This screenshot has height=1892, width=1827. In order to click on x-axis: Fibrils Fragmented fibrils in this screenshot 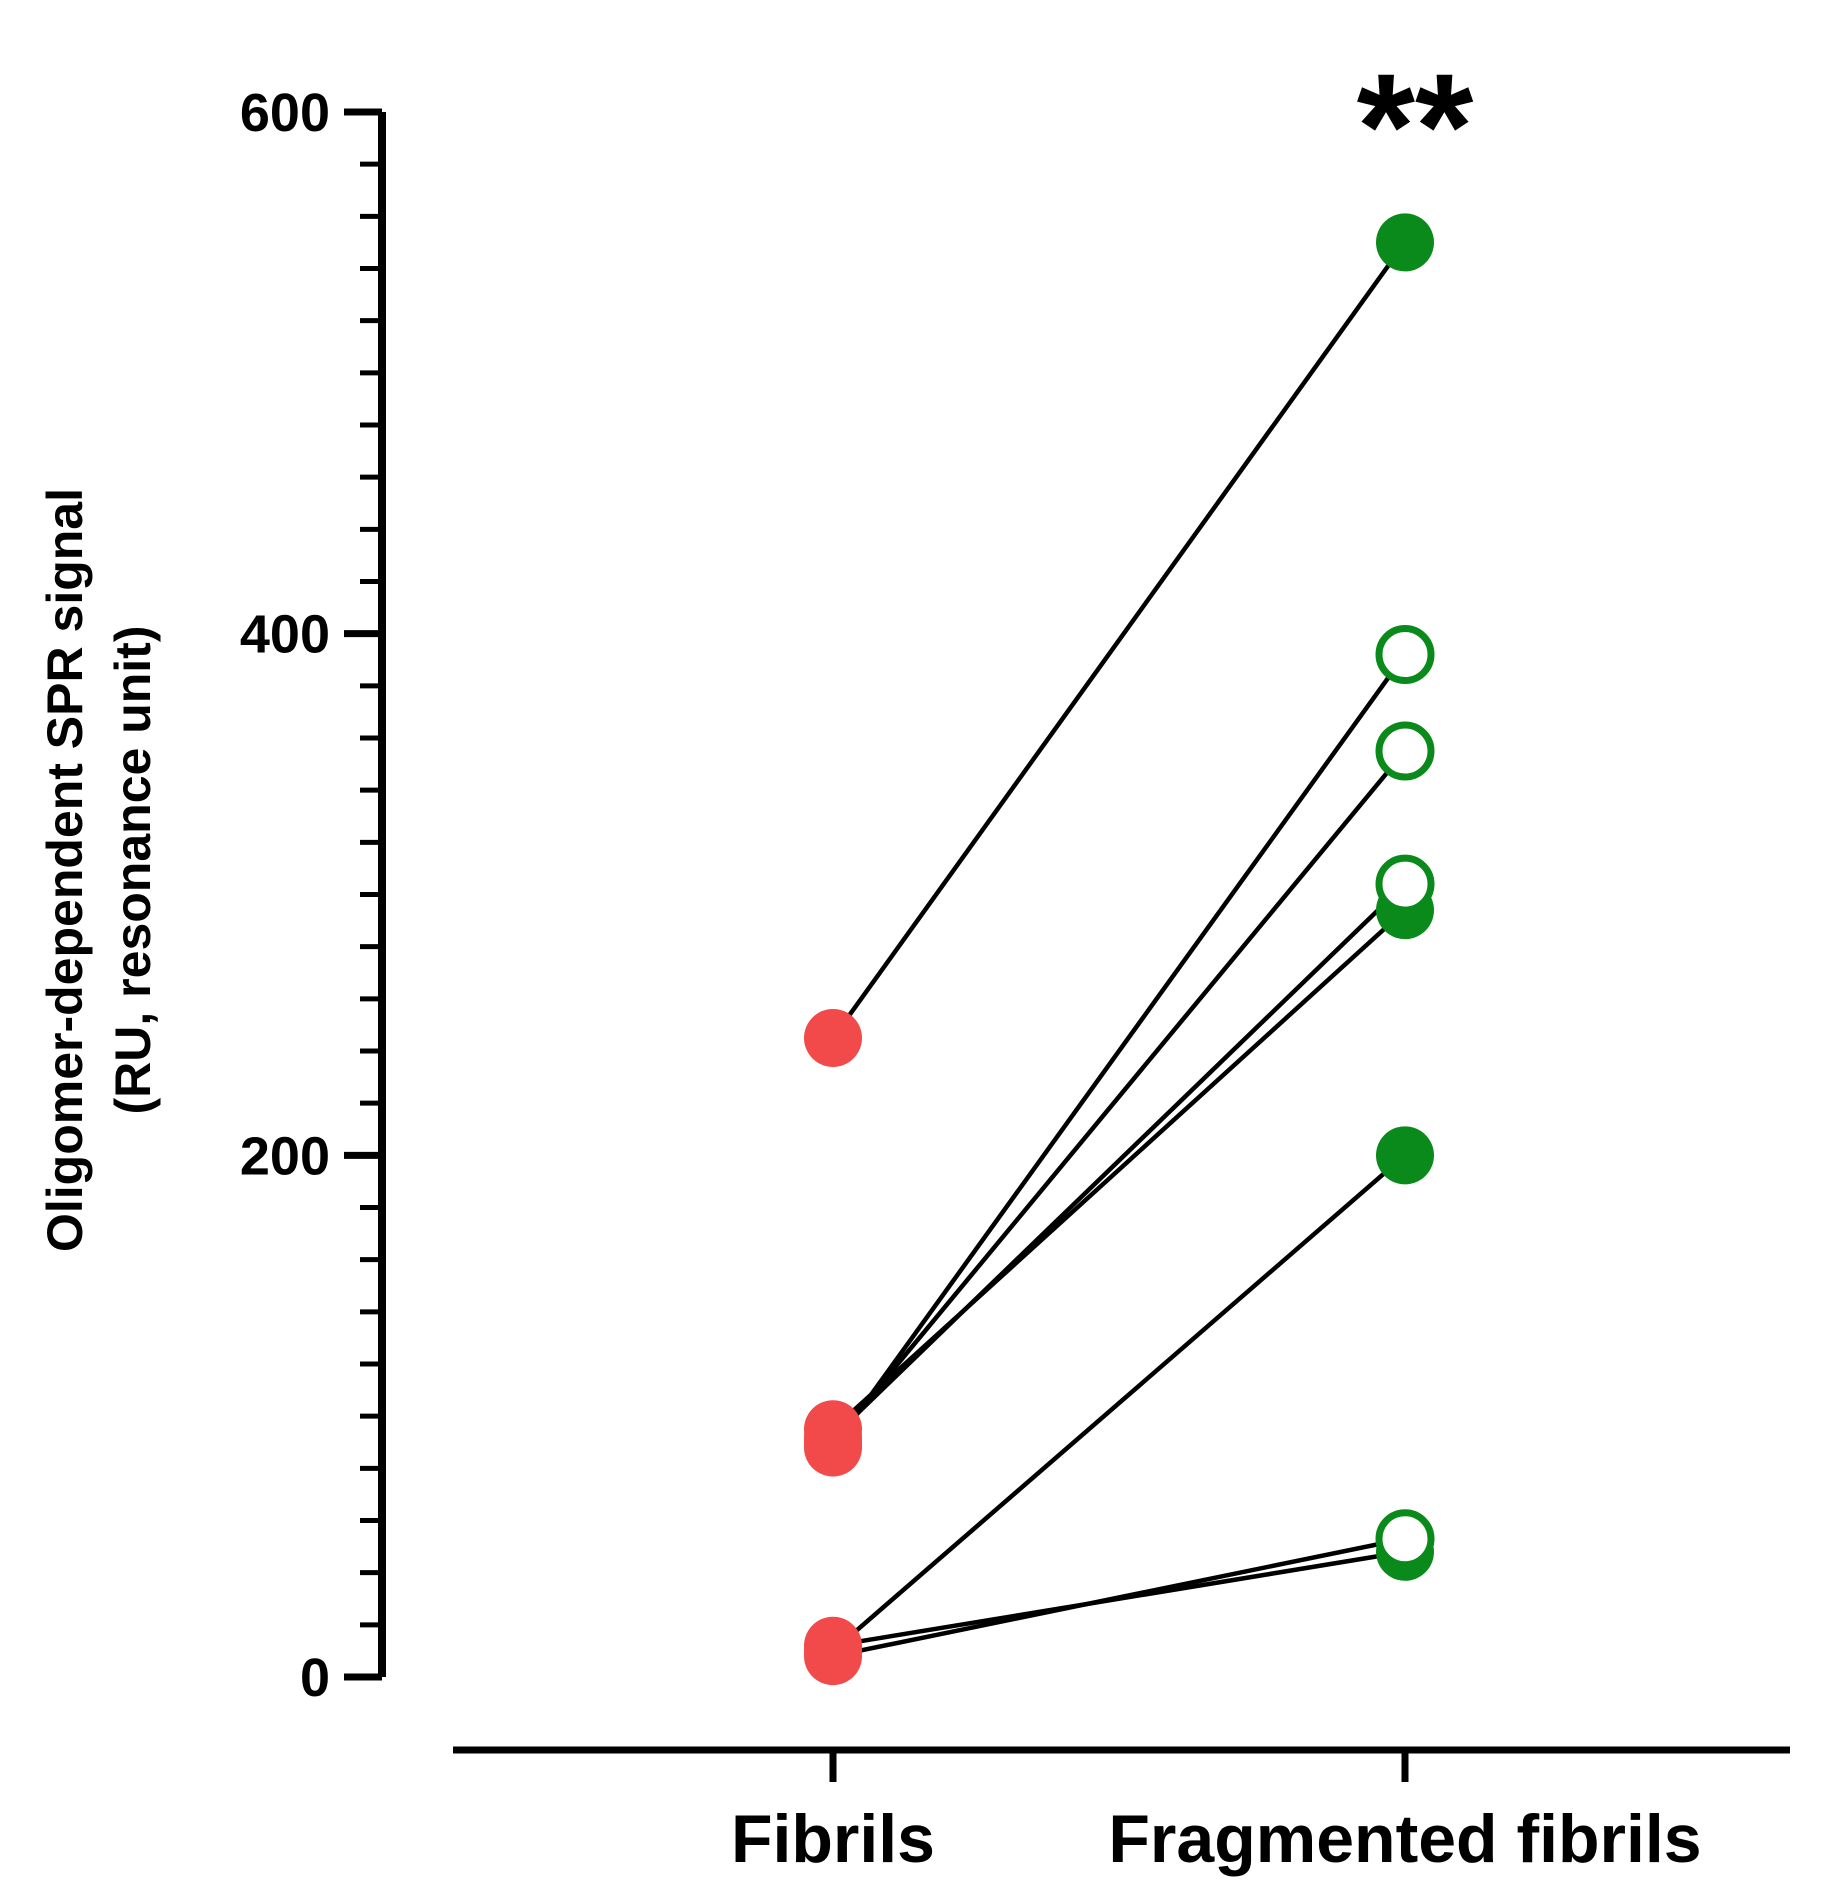, I will do `click(1121, 1811)`.